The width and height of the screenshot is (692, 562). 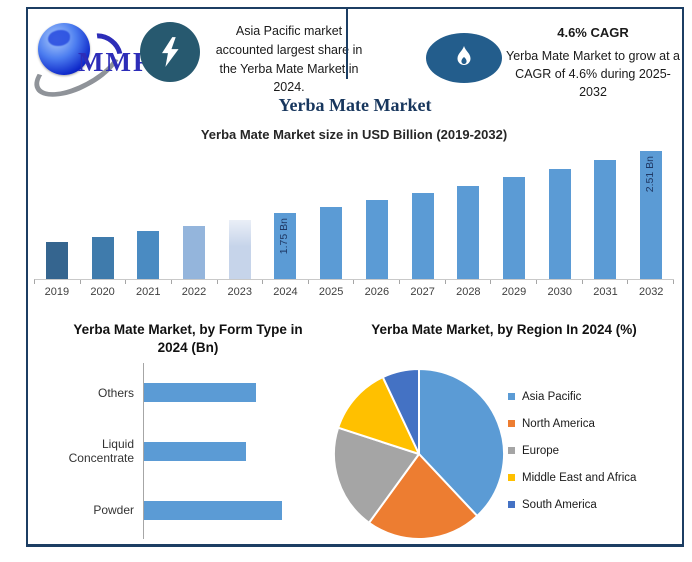 I want to click on x-tick-label-2020: 2020, so click(x=102, y=292).